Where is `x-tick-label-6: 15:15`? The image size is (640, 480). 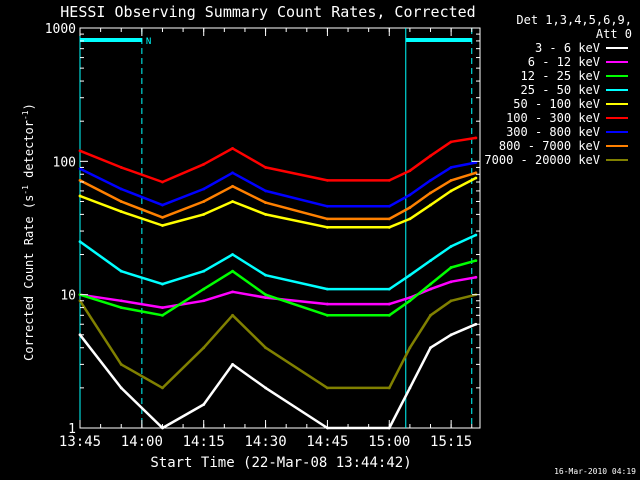
x-tick-label-6: 15:15 is located at coordinates (451, 442).